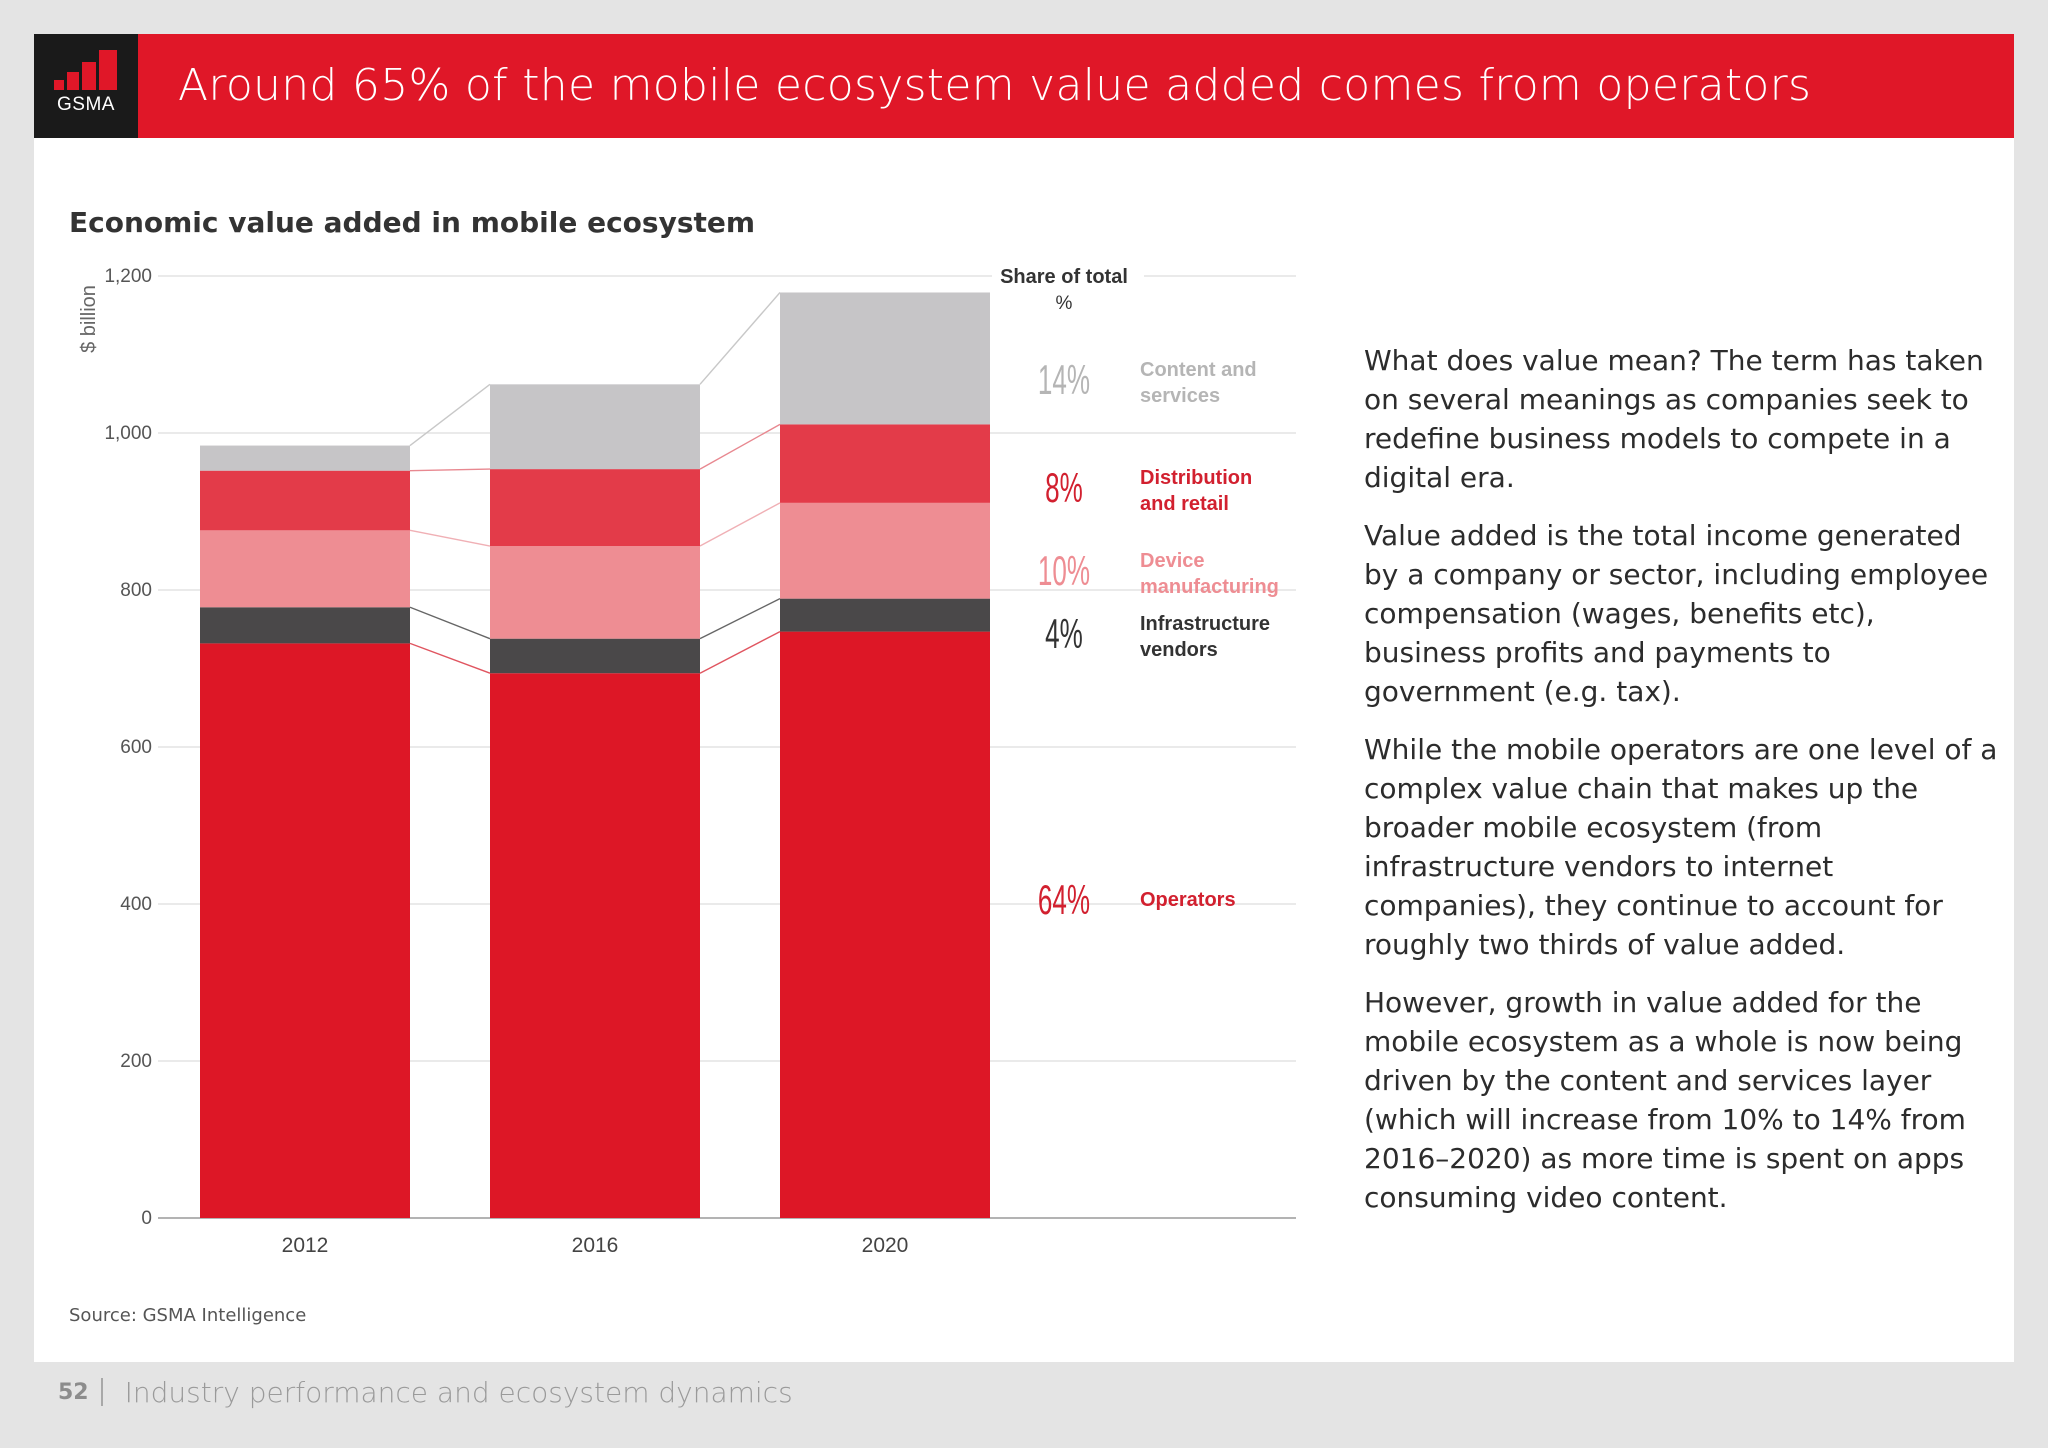  Describe the element at coordinates (1064, 277) in the screenshot. I see `share-header: Share of total` at that location.